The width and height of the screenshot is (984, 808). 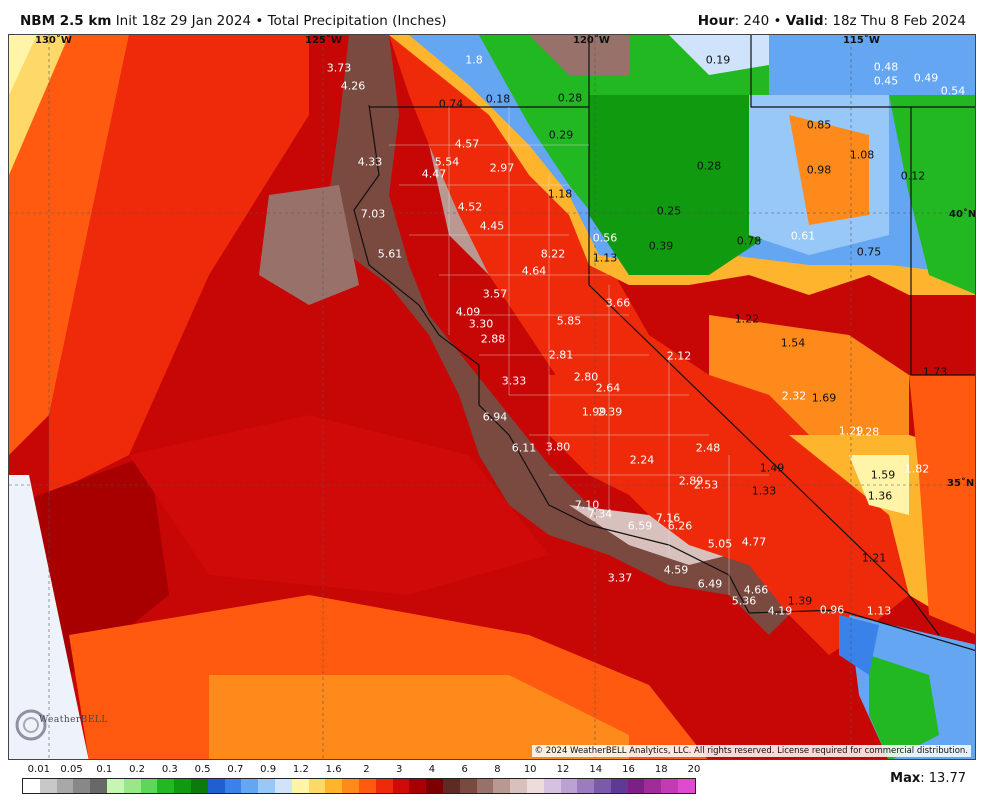 I want to click on lon-label-130w: 130˚W, so click(x=53, y=40).